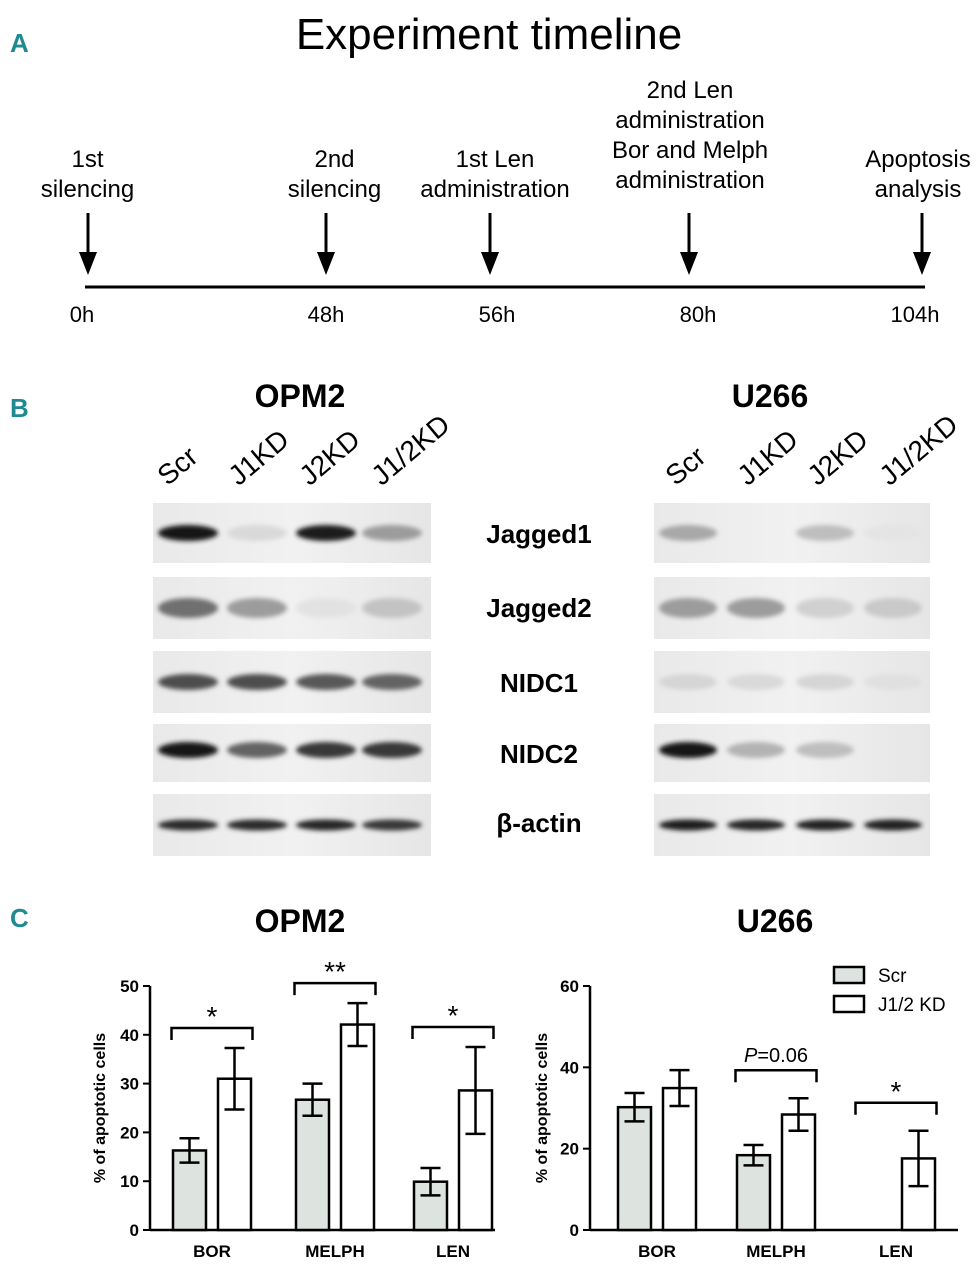 This screenshot has width=978, height=1280. Describe the element at coordinates (489, 34) in the screenshot. I see `timeline-title: Experiment timeline` at that location.